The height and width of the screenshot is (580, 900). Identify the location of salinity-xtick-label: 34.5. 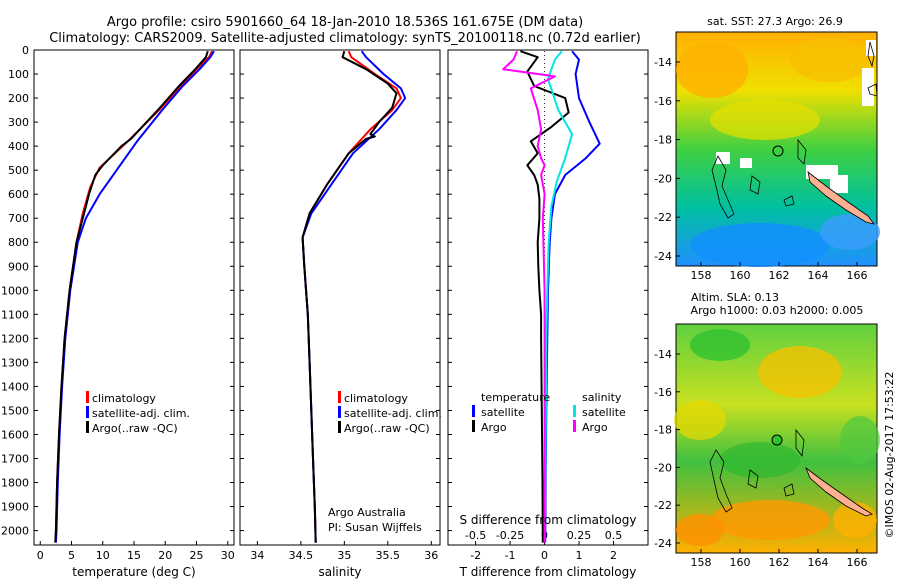
(301, 555).